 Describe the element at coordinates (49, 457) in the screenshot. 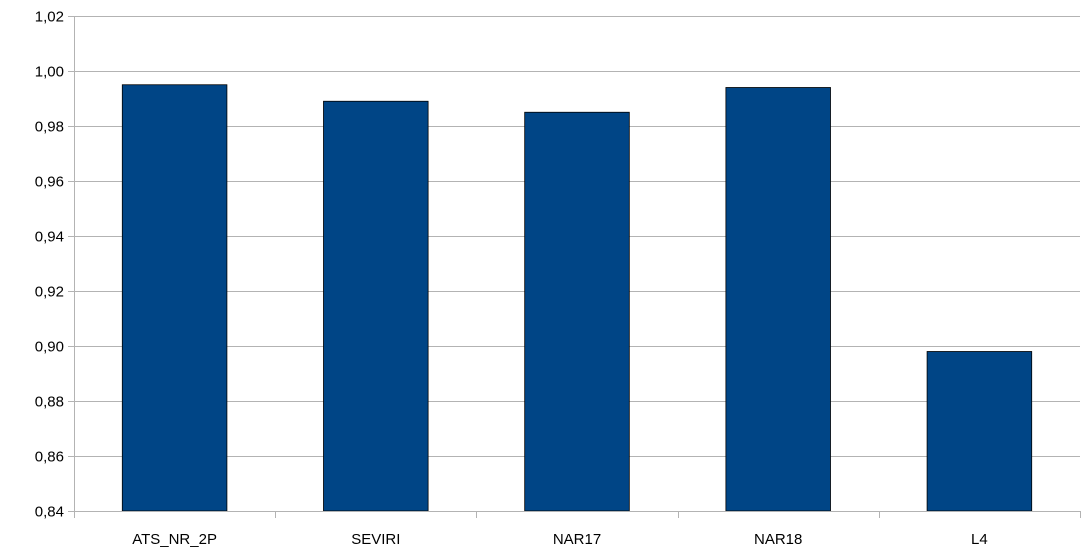

I see `y-tick-label: 0,86` at that location.